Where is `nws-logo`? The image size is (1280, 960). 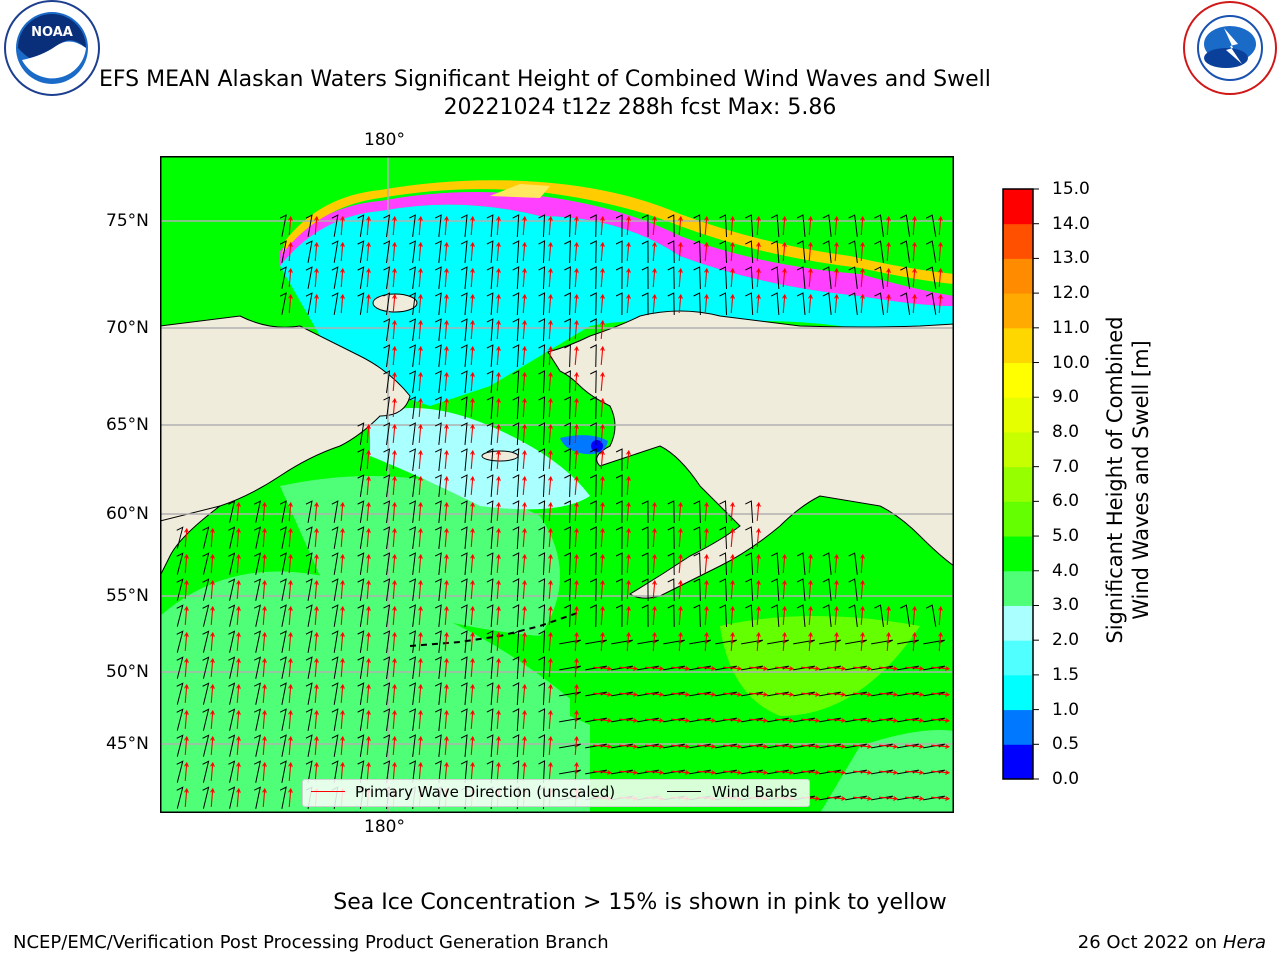 nws-logo is located at coordinates (1230, 48).